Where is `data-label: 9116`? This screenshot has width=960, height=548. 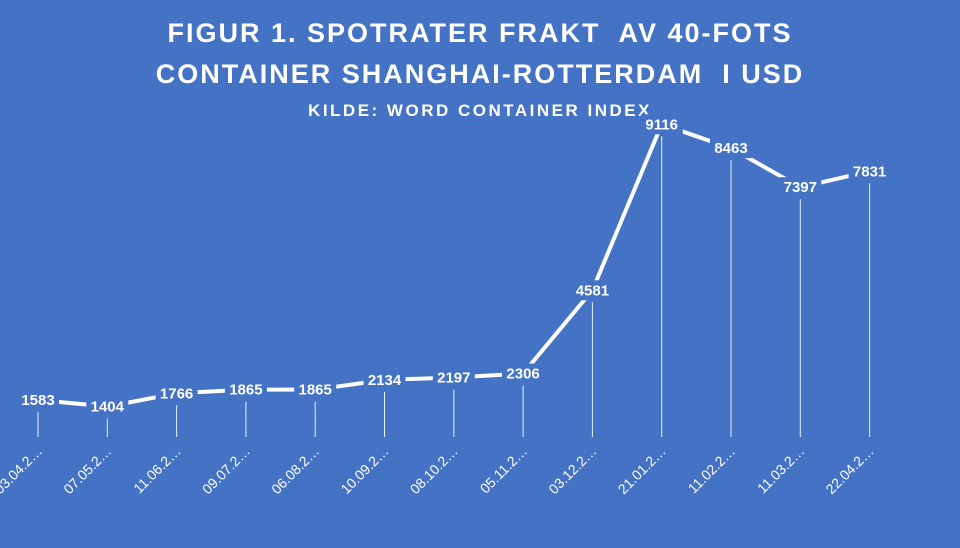
data-label: 9116 is located at coordinates (661, 124).